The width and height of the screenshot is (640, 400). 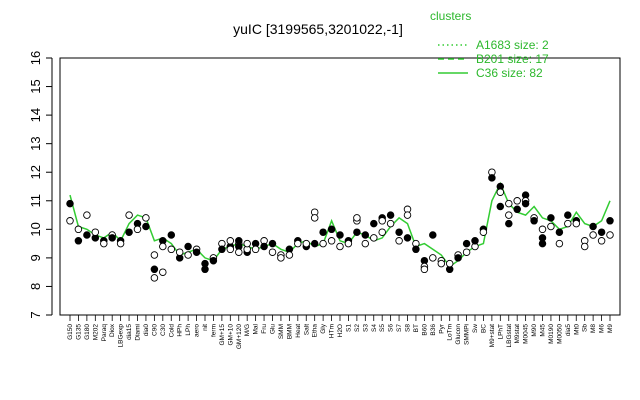 I want to click on x-tick-label: S5, so click(x=382, y=328).